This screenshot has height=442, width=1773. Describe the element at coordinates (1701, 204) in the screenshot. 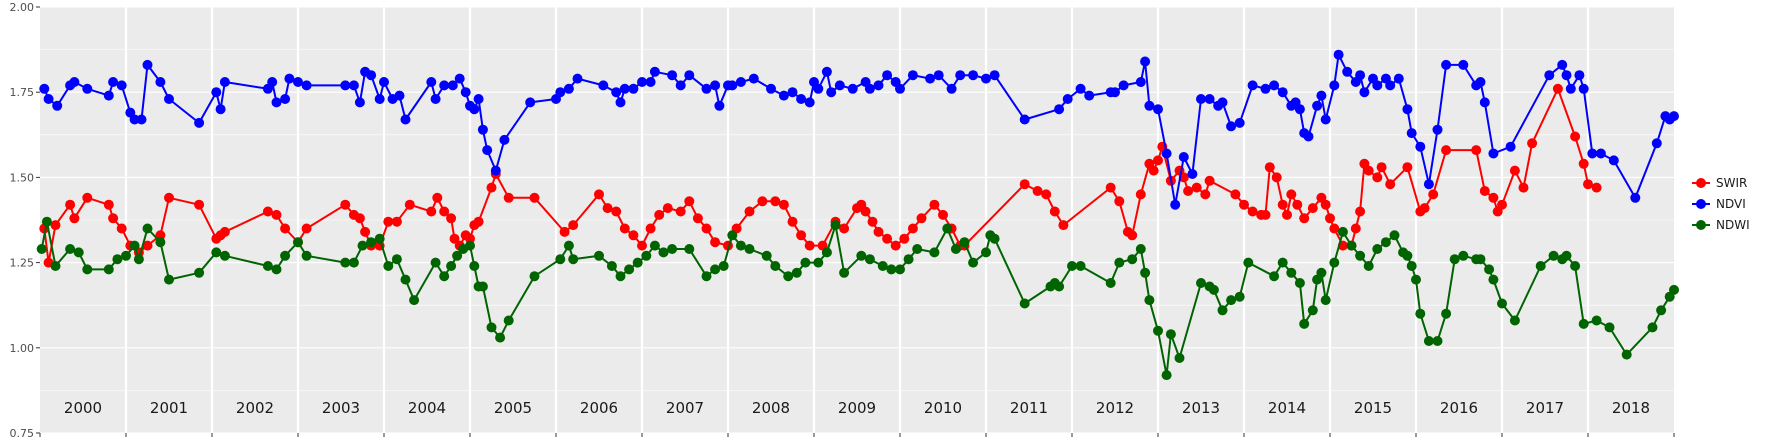

I see `legend-marker-ndvi` at that location.